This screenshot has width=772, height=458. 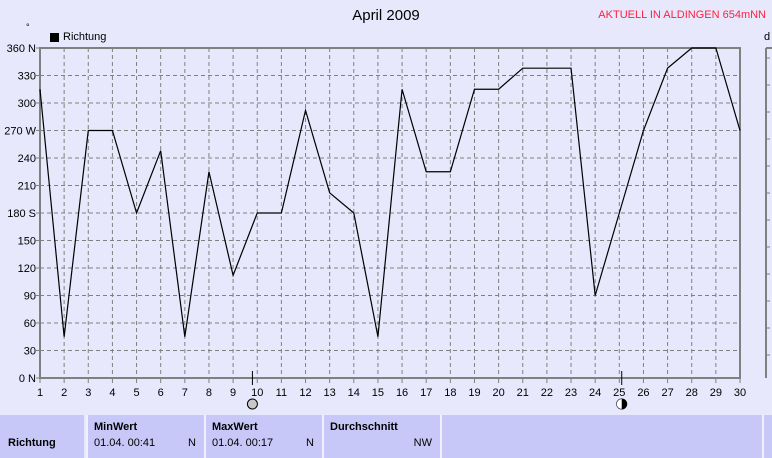 I want to click on durchschnitt-cell: Durchschnitt NW, so click(x=381, y=436).